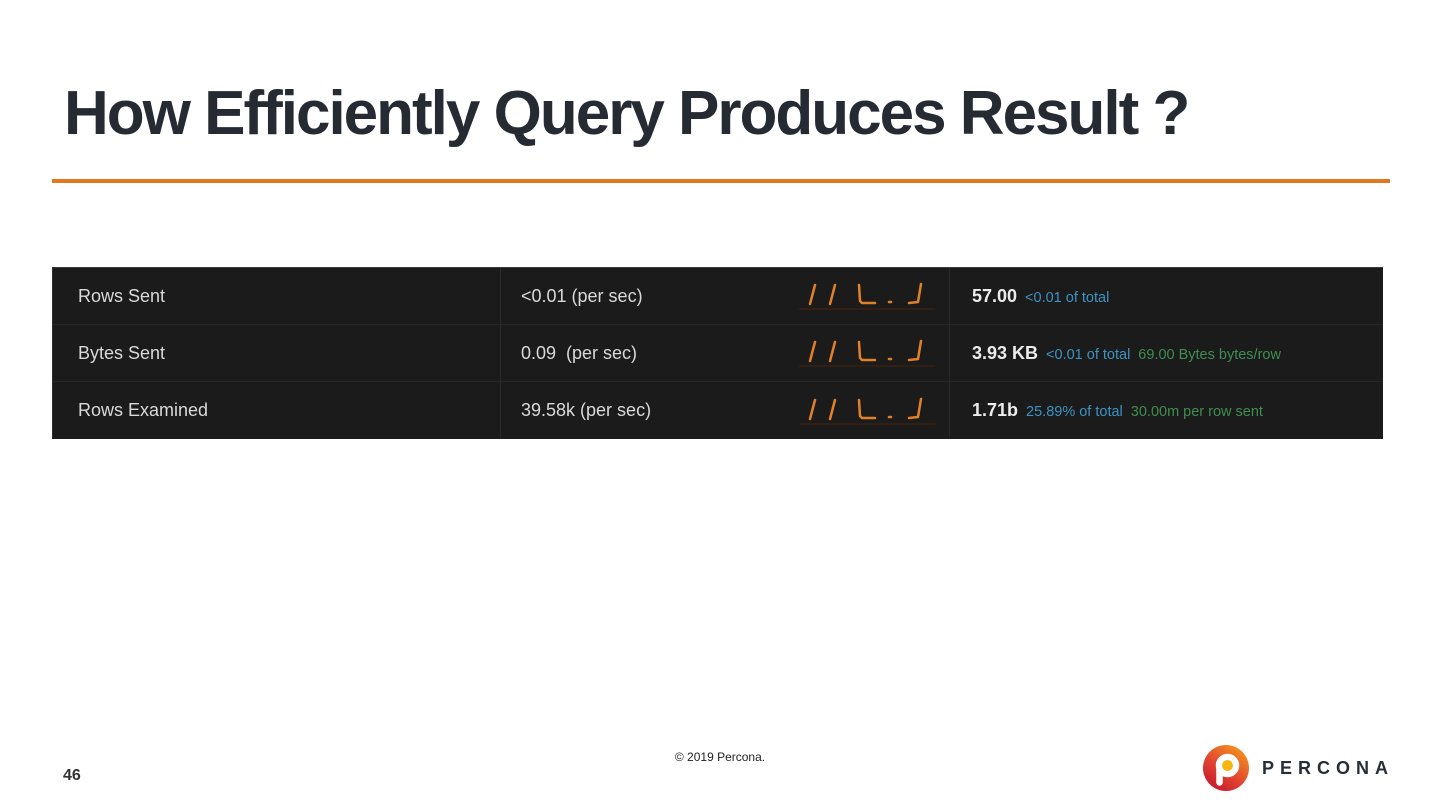 The width and height of the screenshot is (1440, 810). I want to click on metric-total-cell: 57.00 <0.01 of total, so click(1166, 296).